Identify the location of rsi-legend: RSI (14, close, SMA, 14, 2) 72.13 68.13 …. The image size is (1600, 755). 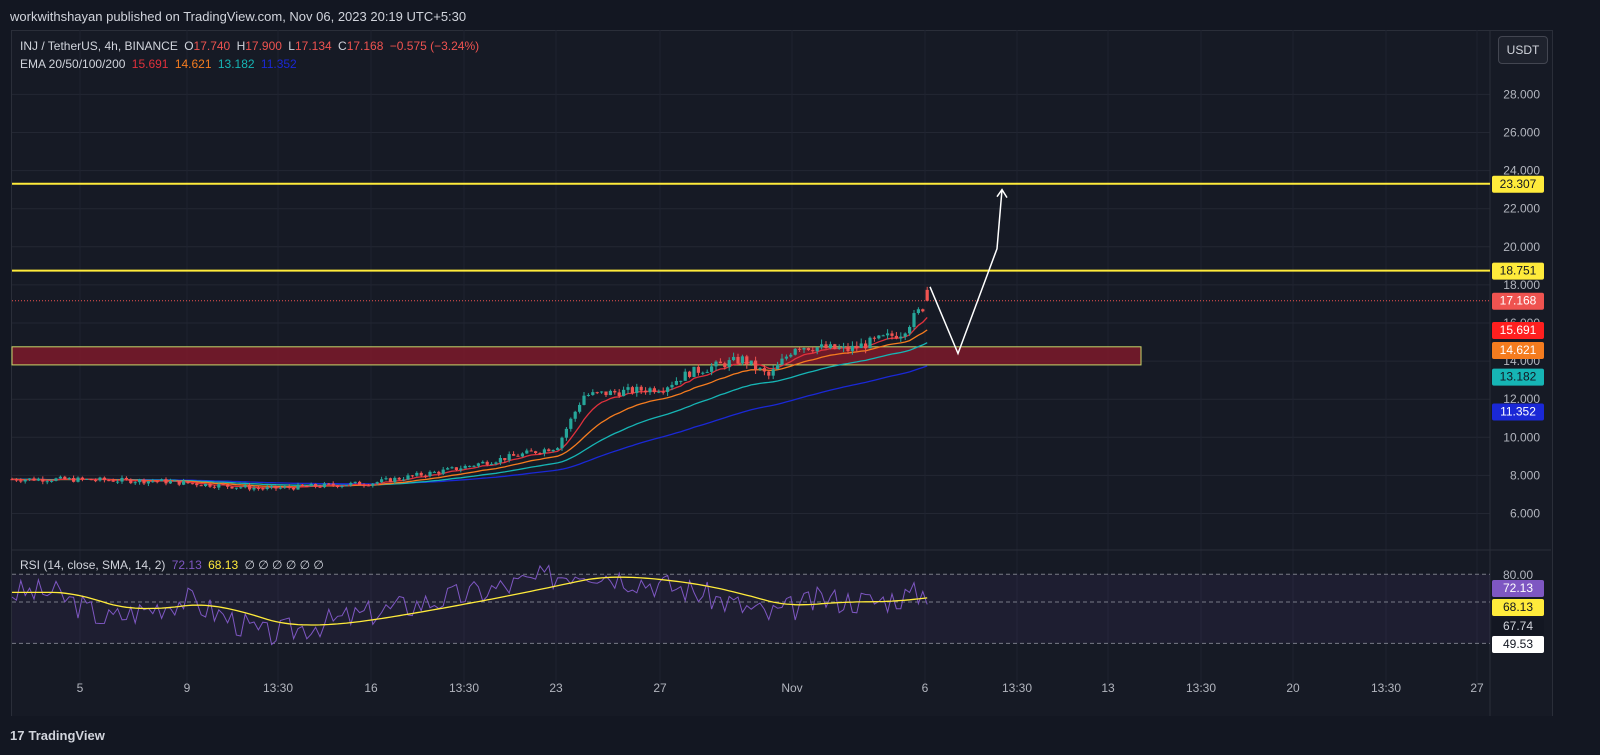
(173, 565).